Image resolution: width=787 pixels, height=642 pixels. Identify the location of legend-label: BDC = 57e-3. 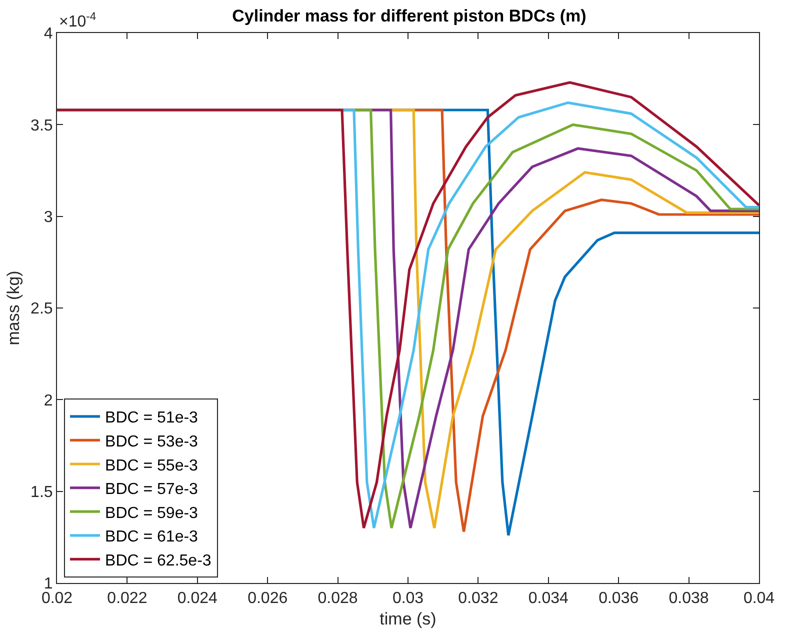
(151, 489).